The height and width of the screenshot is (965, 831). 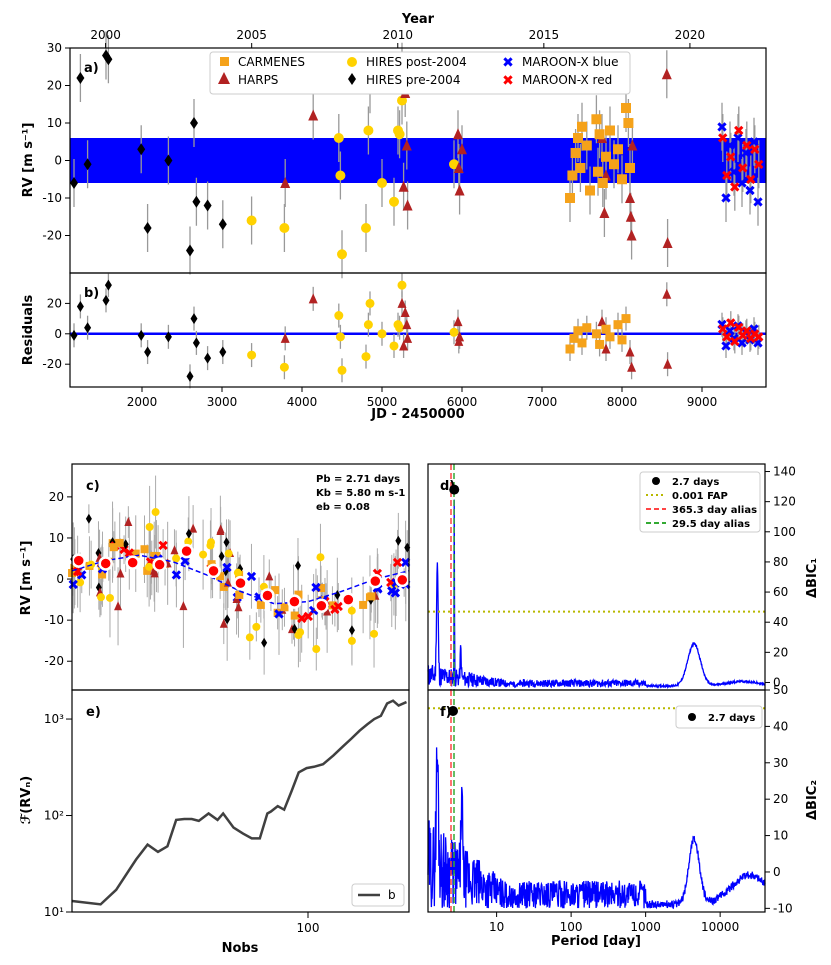 What do you see at coordinates (784, 502) in the screenshot?
I see `ytick-label: 120` at bounding box center [784, 502].